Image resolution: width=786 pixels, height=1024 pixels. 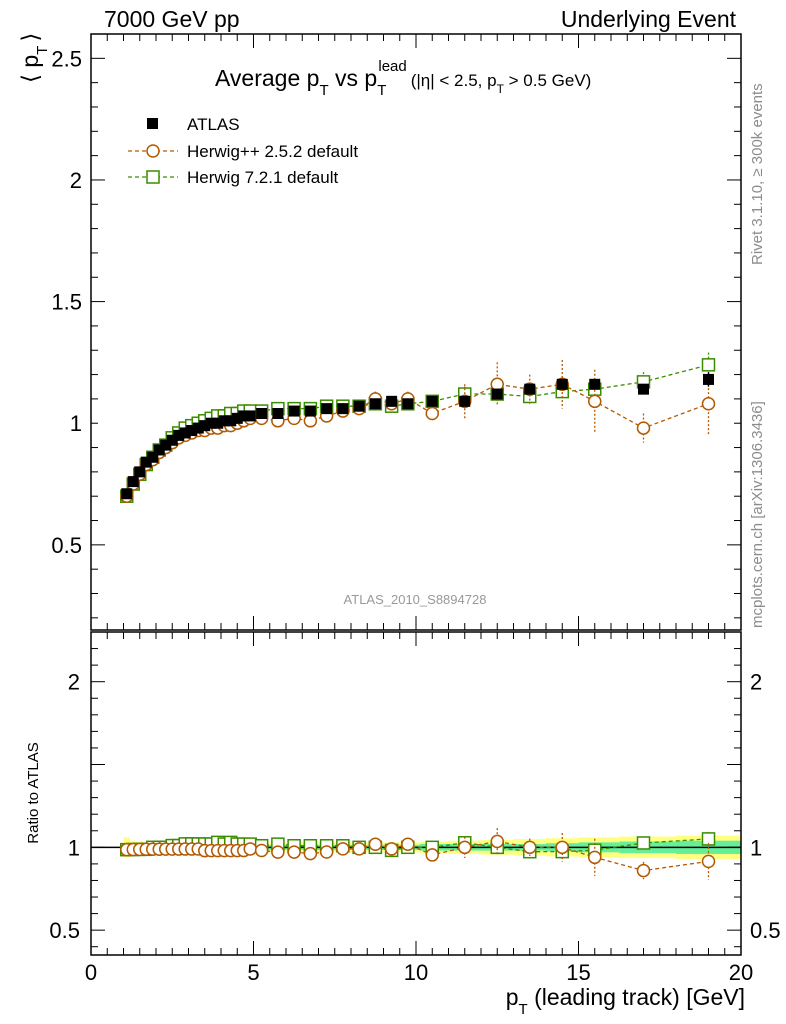 I want to click on x-axis-label: pT (leading track) [GeV], so click(x=625, y=1001).